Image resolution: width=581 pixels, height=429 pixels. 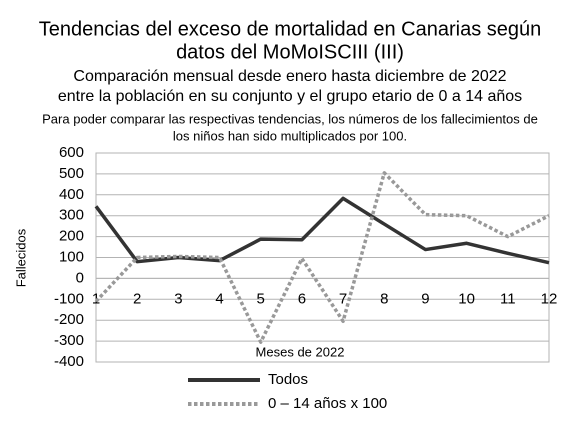 I want to click on y-tick-label: -100, so click(x=69, y=298).